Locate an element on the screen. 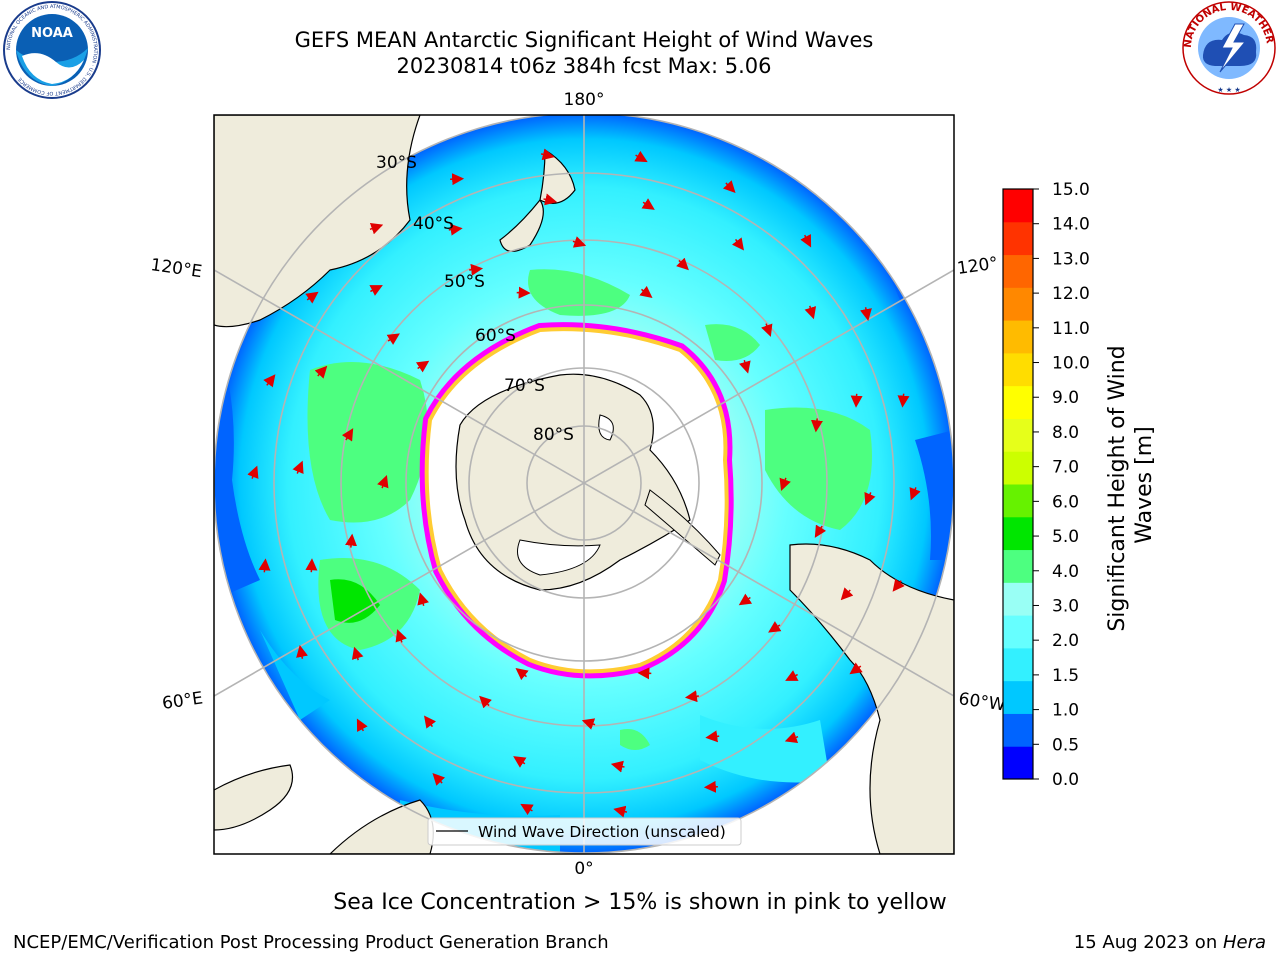 The height and width of the screenshot is (960, 1280). noaa-logo-text: NOAA is located at coordinates (52, 33).